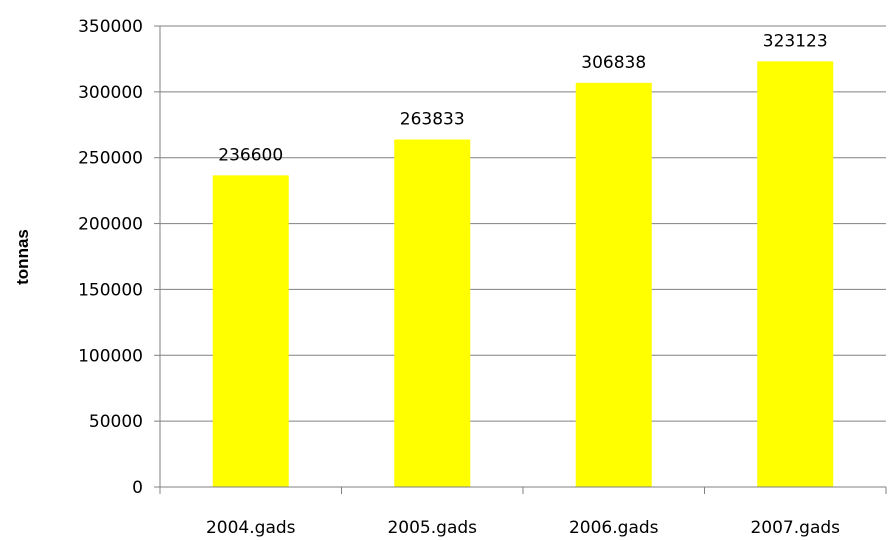 The width and height of the screenshot is (888, 540). What do you see at coordinates (251, 528) in the screenshot?
I see `x-tick-label: 2004.gads` at bounding box center [251, 528].